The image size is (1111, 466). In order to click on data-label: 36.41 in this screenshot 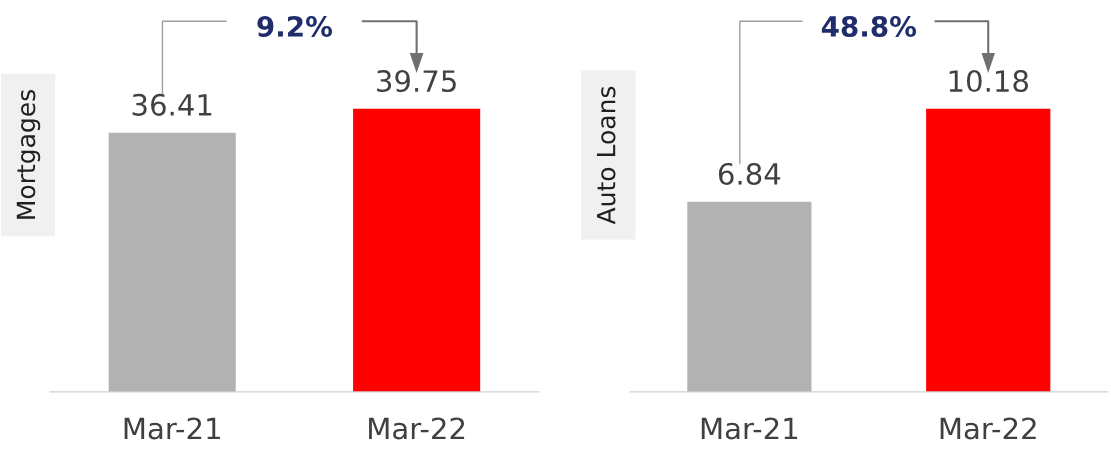, I will do `click(172, 104)`.